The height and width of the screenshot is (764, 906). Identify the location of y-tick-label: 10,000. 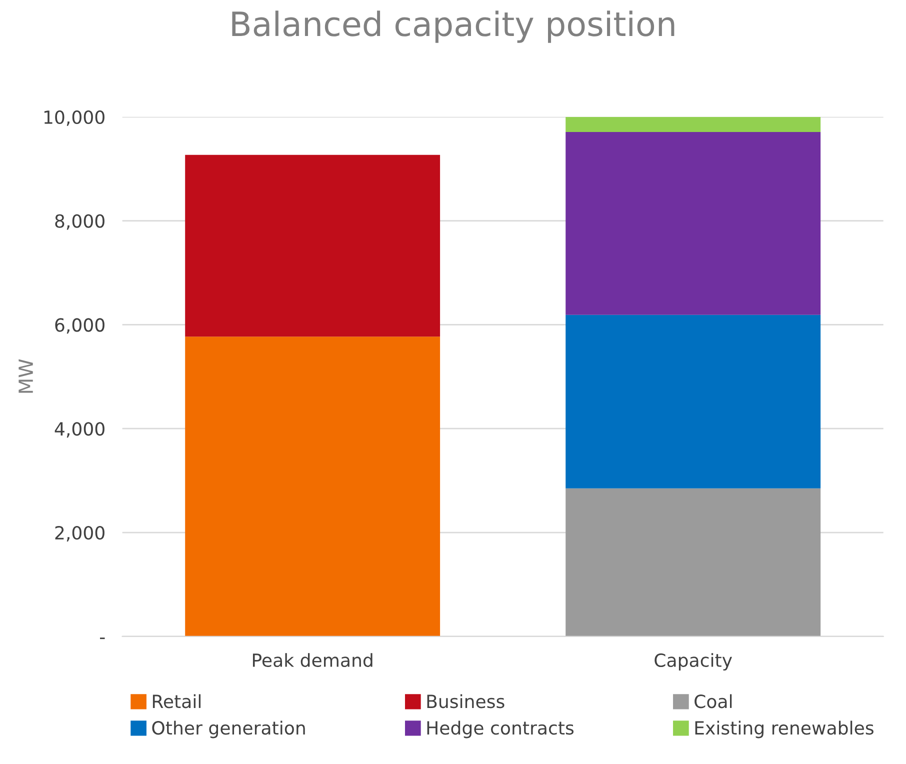
(74, 118).